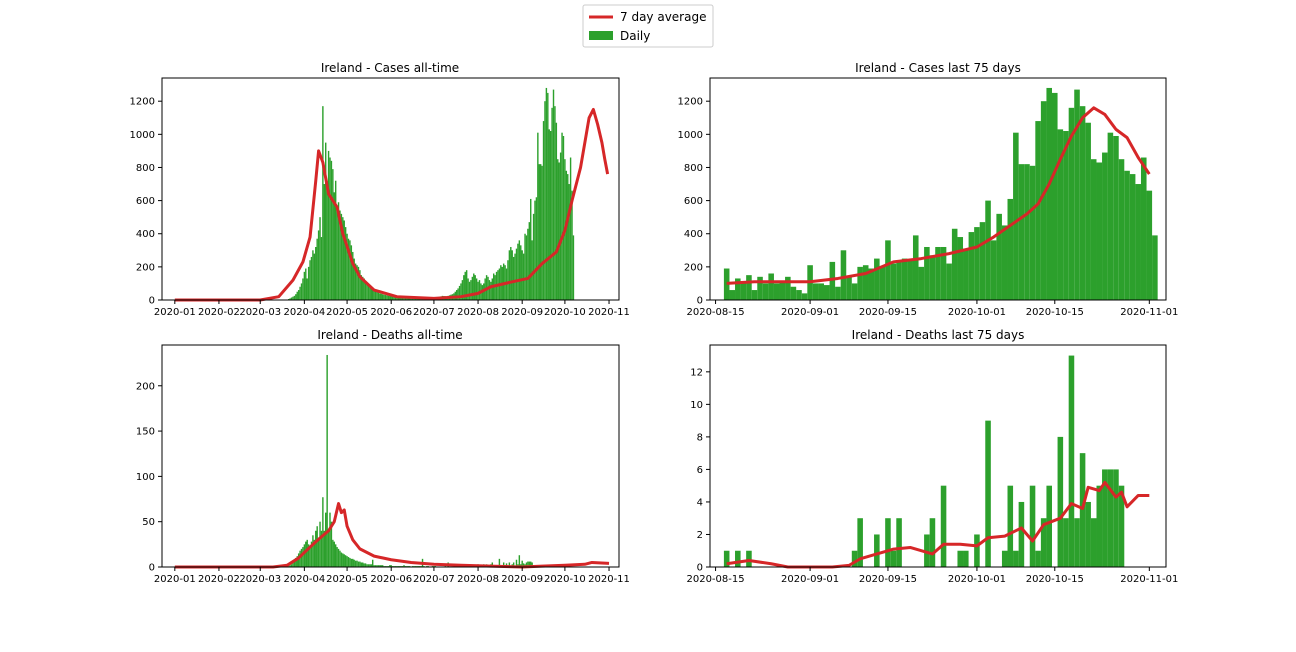 The height and width of the screenshot is (652, 1296). Describe the element at coordinates (1055, 312) in the screenshot. I see `x-tick-label: 2020-10-15` at that location.